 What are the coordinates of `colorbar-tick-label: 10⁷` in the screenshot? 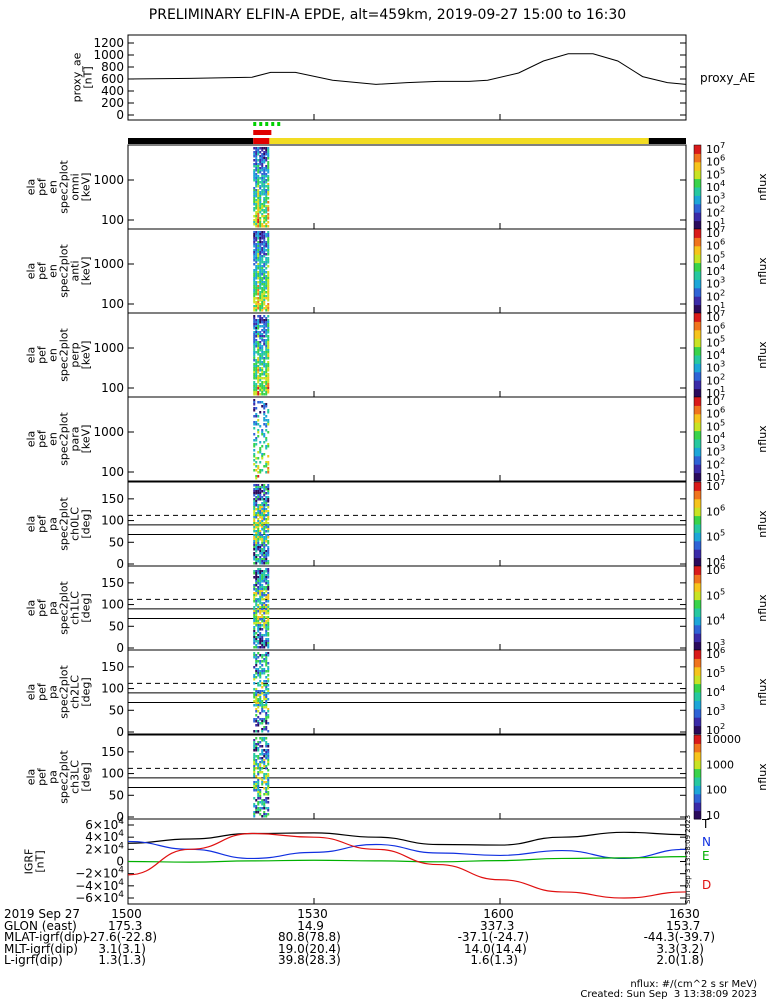 It's located at (715, 232).